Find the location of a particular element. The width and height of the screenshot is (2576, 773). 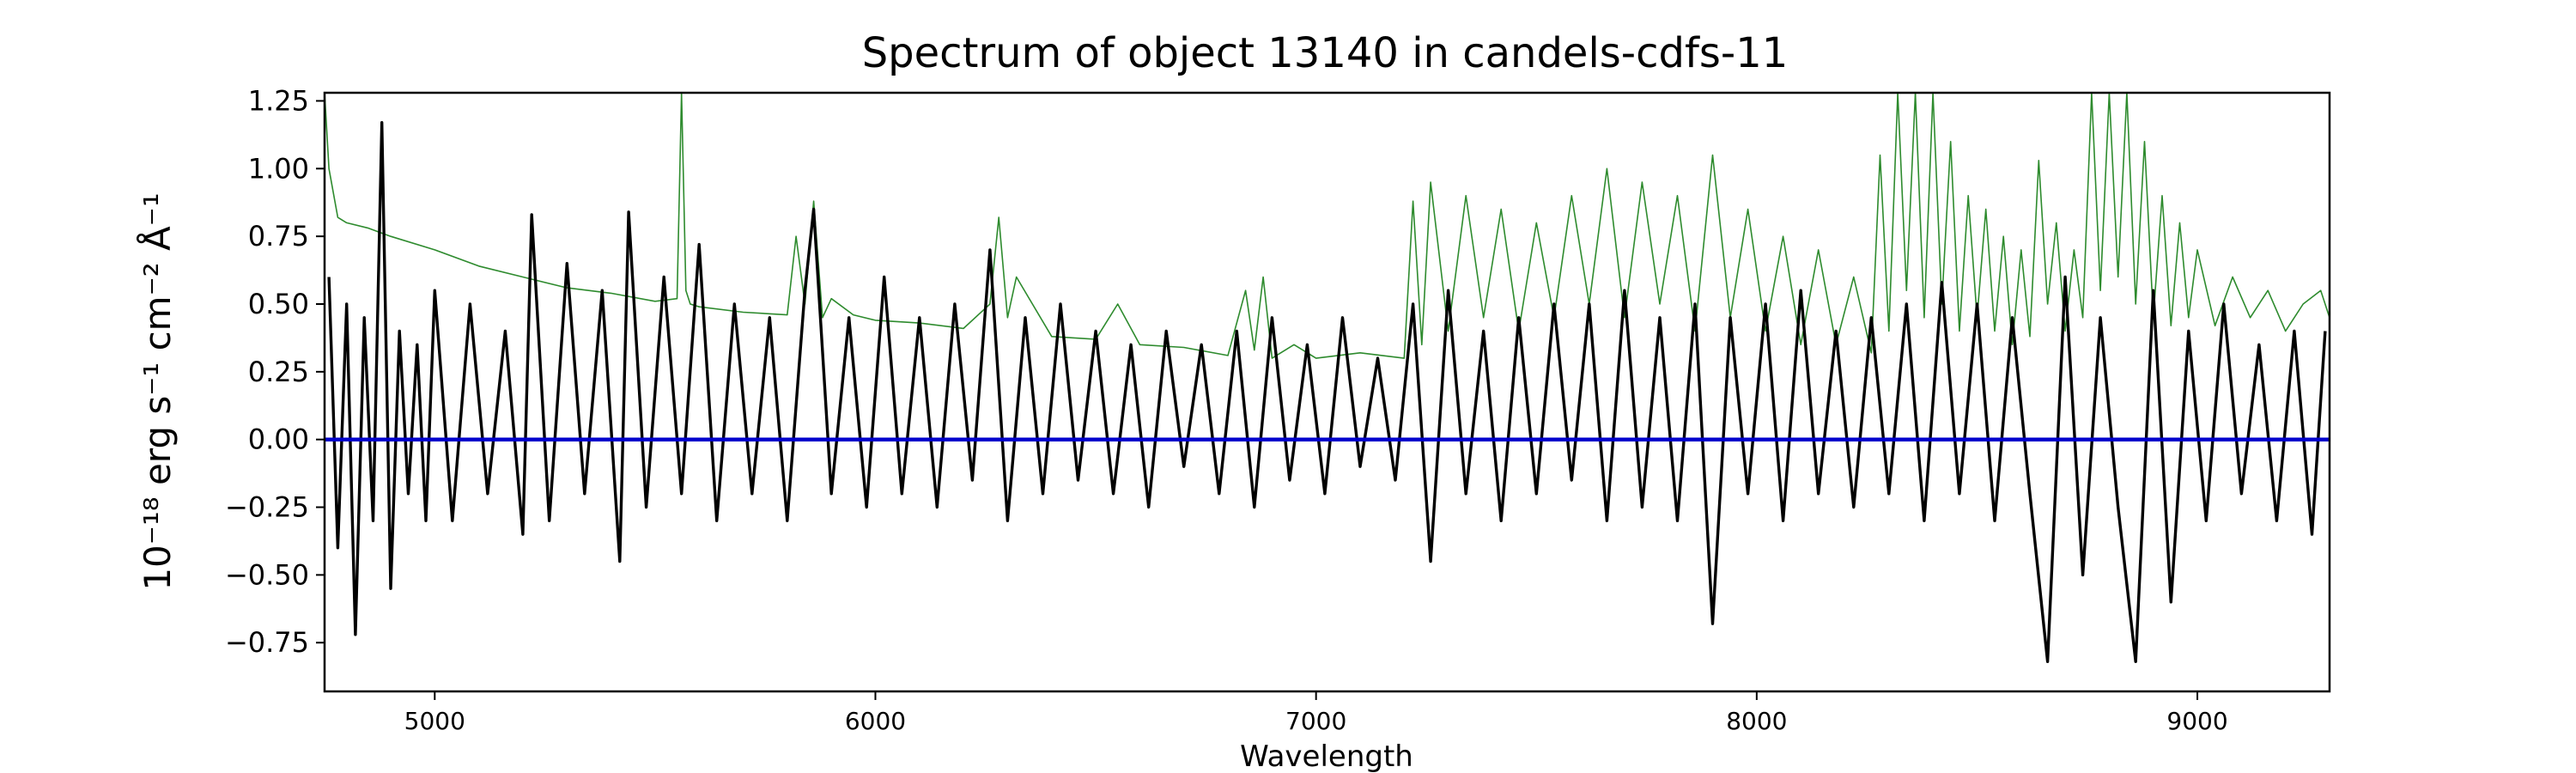

y-tick-label: −0.25 is located at coordinates (267, 508).